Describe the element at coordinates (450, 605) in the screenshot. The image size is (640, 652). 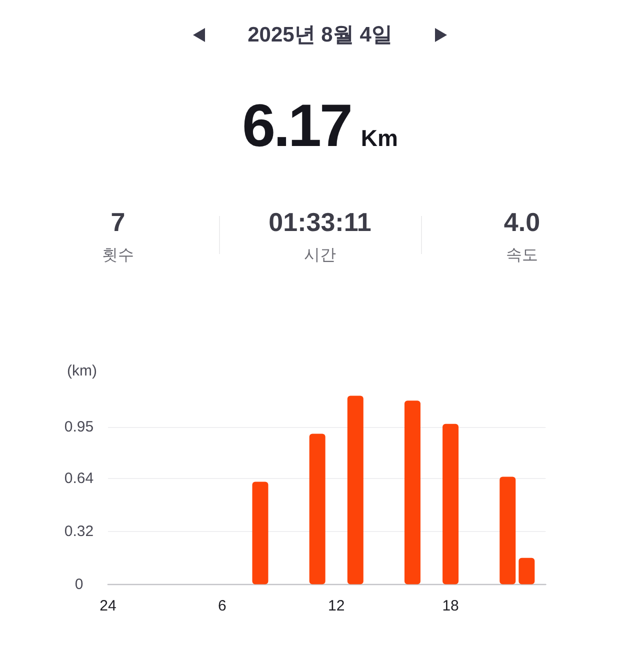
I see `x-tick-label: 18` at that location.